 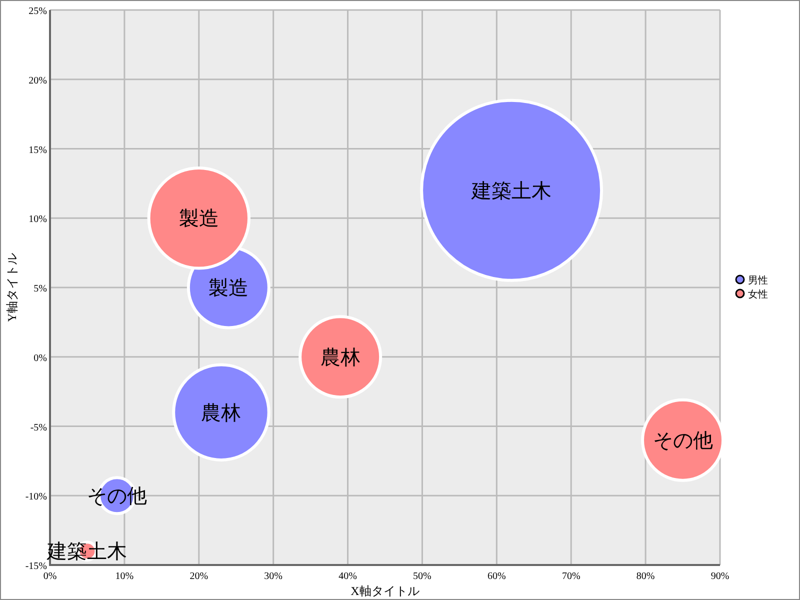 What do you see at coordinates (758, 294) in the screenshot?
I see `legend-label: 女性` at bounding box center [758, 294].